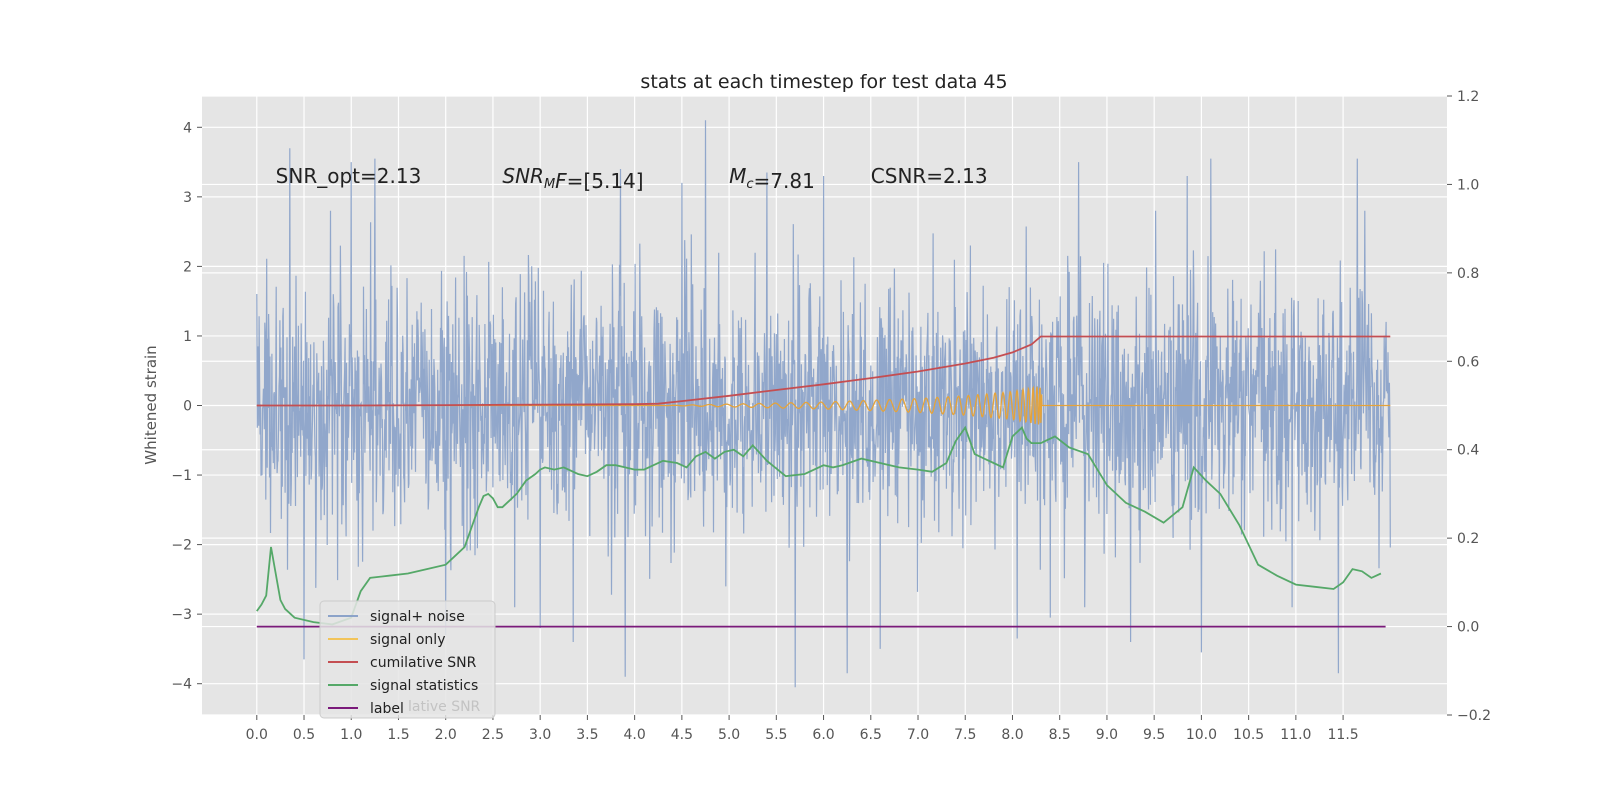 Image resolution: width=1600 pixels, height=800 pixels. Describe the element at coordinates (1107, 735) in the screenshot. I see `x-tick-label: 9.0` at that location.